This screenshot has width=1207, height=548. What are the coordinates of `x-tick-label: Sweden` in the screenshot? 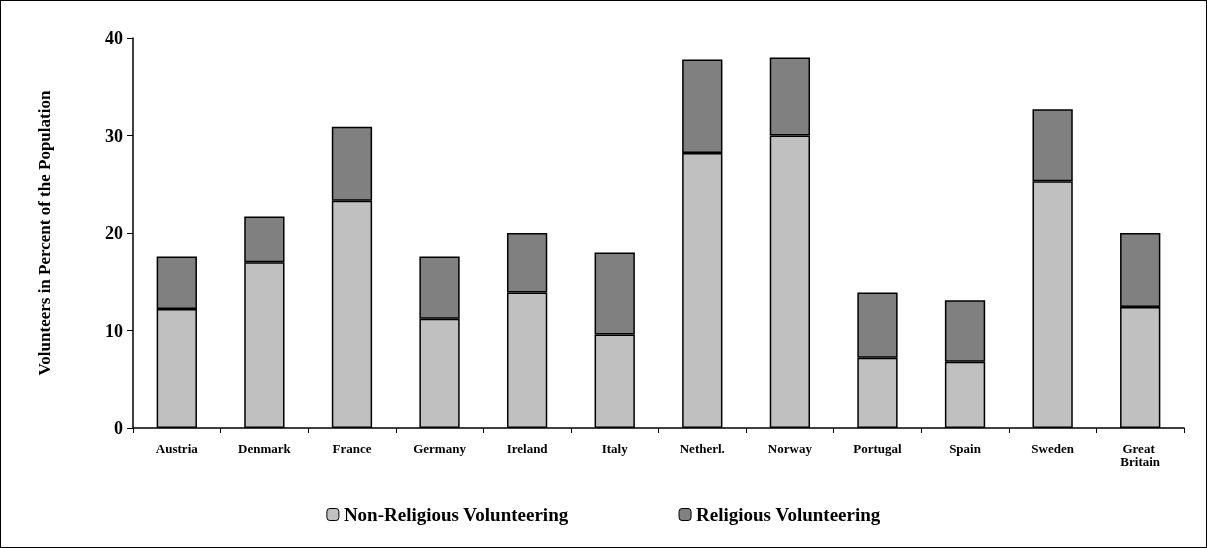 It's located at (1053, 448).